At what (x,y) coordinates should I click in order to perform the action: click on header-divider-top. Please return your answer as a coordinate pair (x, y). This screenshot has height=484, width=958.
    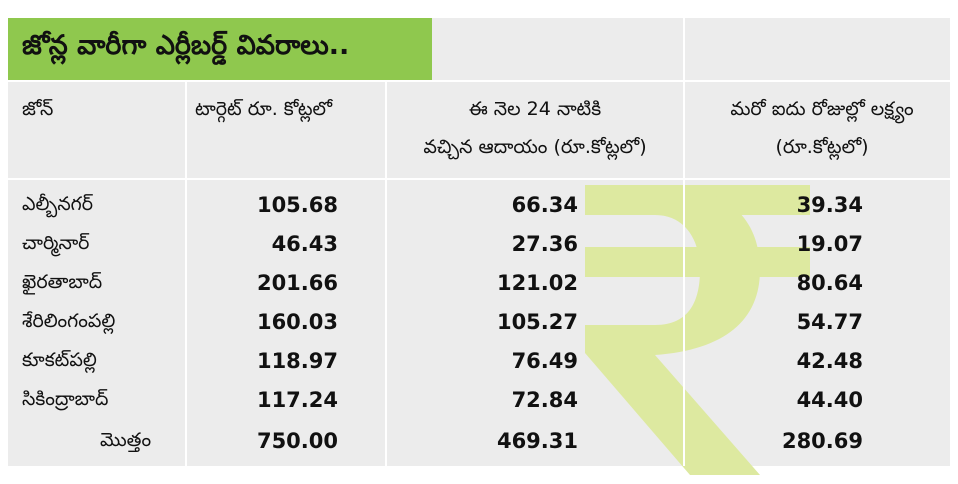
    Looking at the image, I should click on (479, 81).